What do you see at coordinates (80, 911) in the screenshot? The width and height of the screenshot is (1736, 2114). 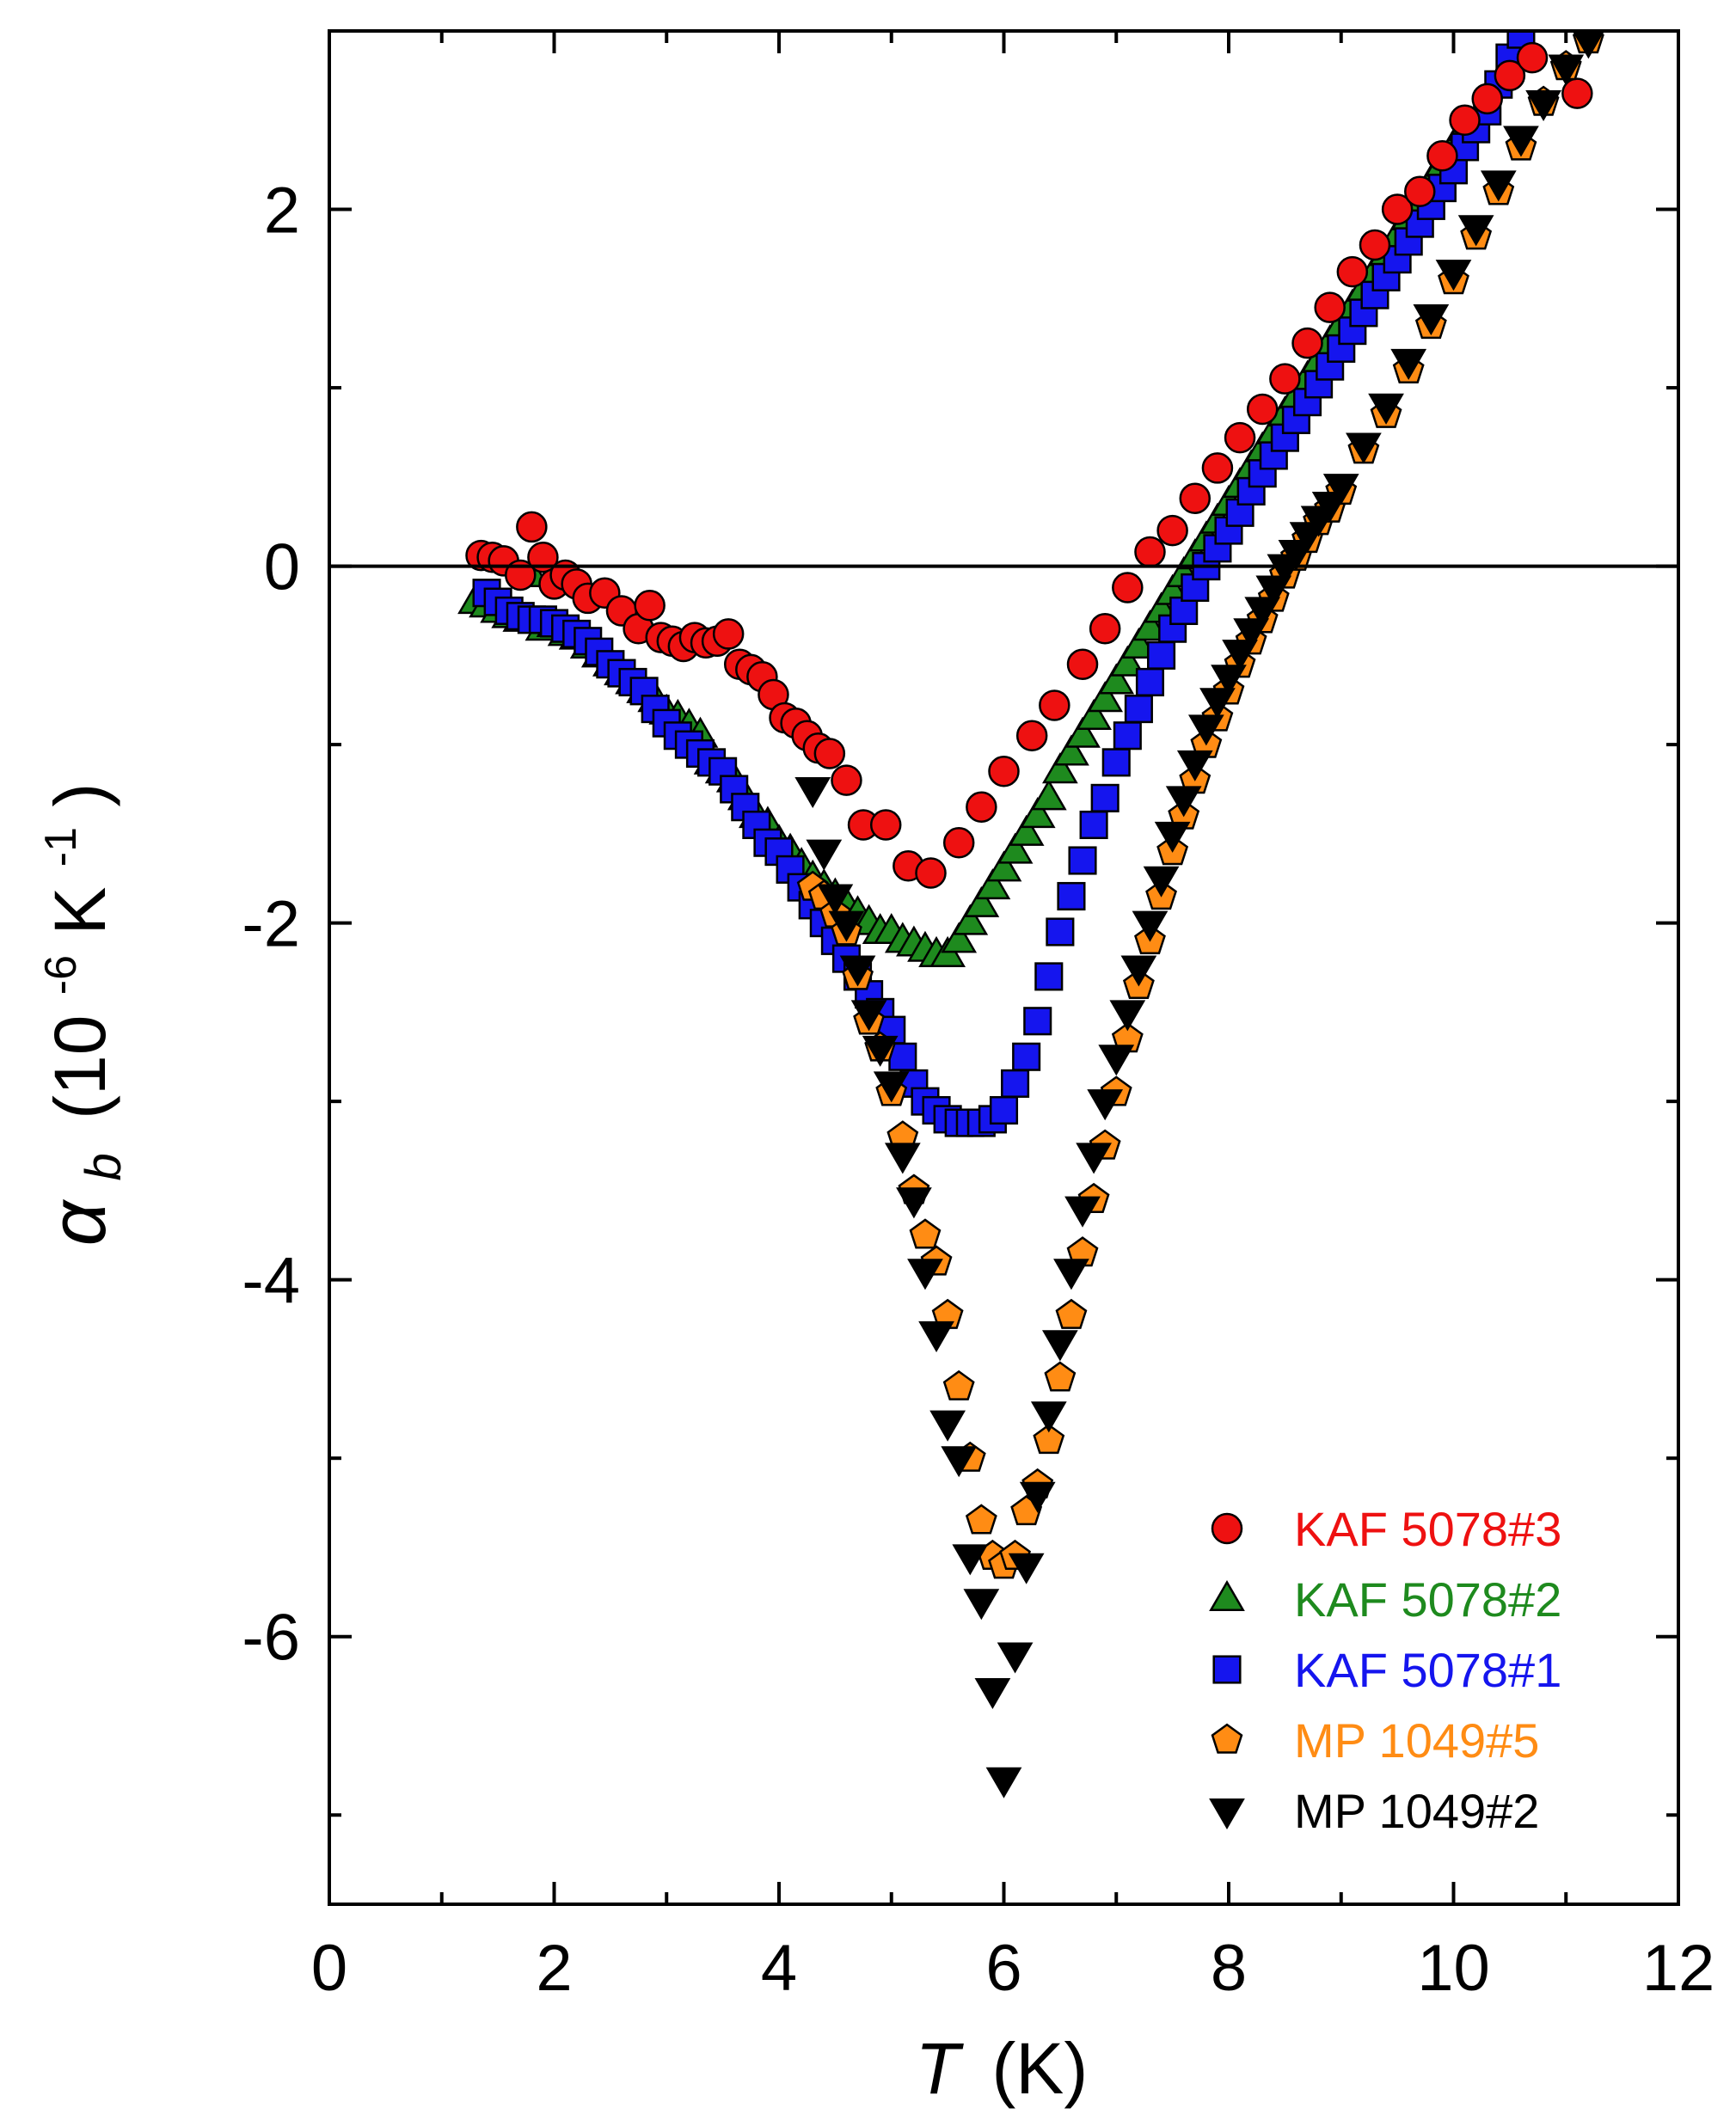 I see `y-axis-unit-mid: K` at bounding box center [80, 911].